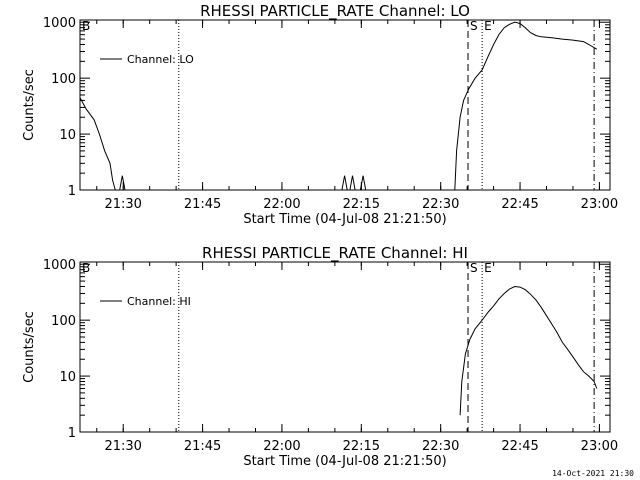 The image size is (640, 480). Describe the element at coordinates (335, 253) in the screenshot. I see `chart-title: RHESSI PARTICLE_RATE Channel: HI` at that location.